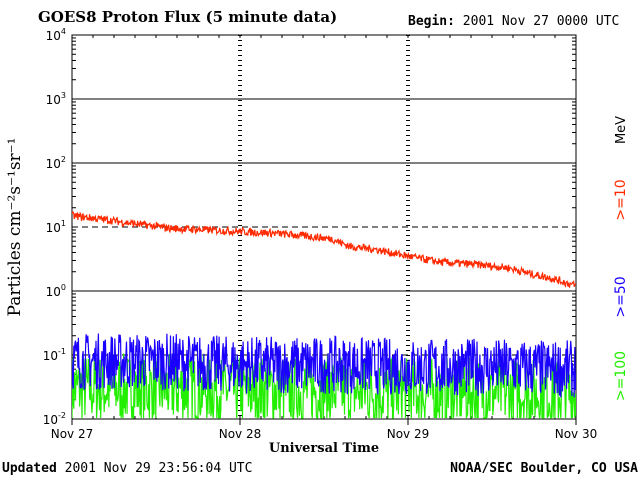  Describe the element at coordinates (240, 434) in the screenshot. I see `x-tick-label: Nov 28` at that location.